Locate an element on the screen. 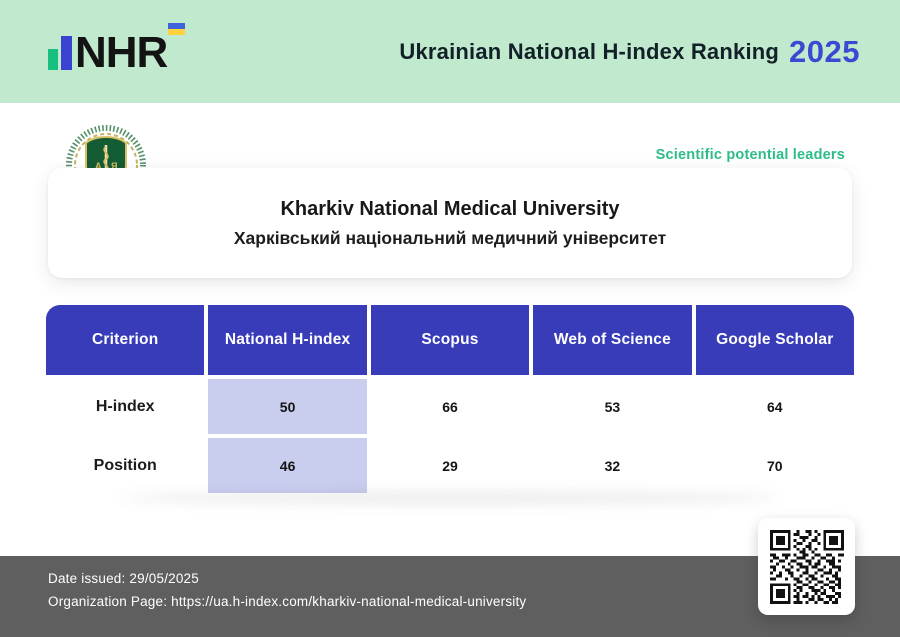 This screenshot has height=637, width=900. h-index-scholar: 64 is located at coordinates (775, 406).